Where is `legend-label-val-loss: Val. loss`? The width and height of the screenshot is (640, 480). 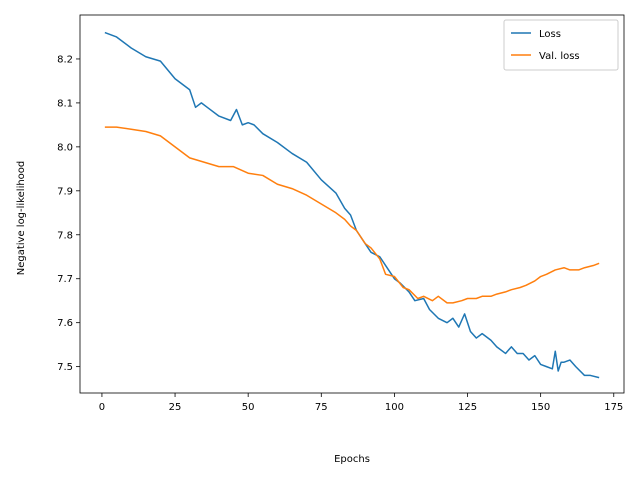
legend-label-val-loss: Val. loss is located at coordinates (559, 56).